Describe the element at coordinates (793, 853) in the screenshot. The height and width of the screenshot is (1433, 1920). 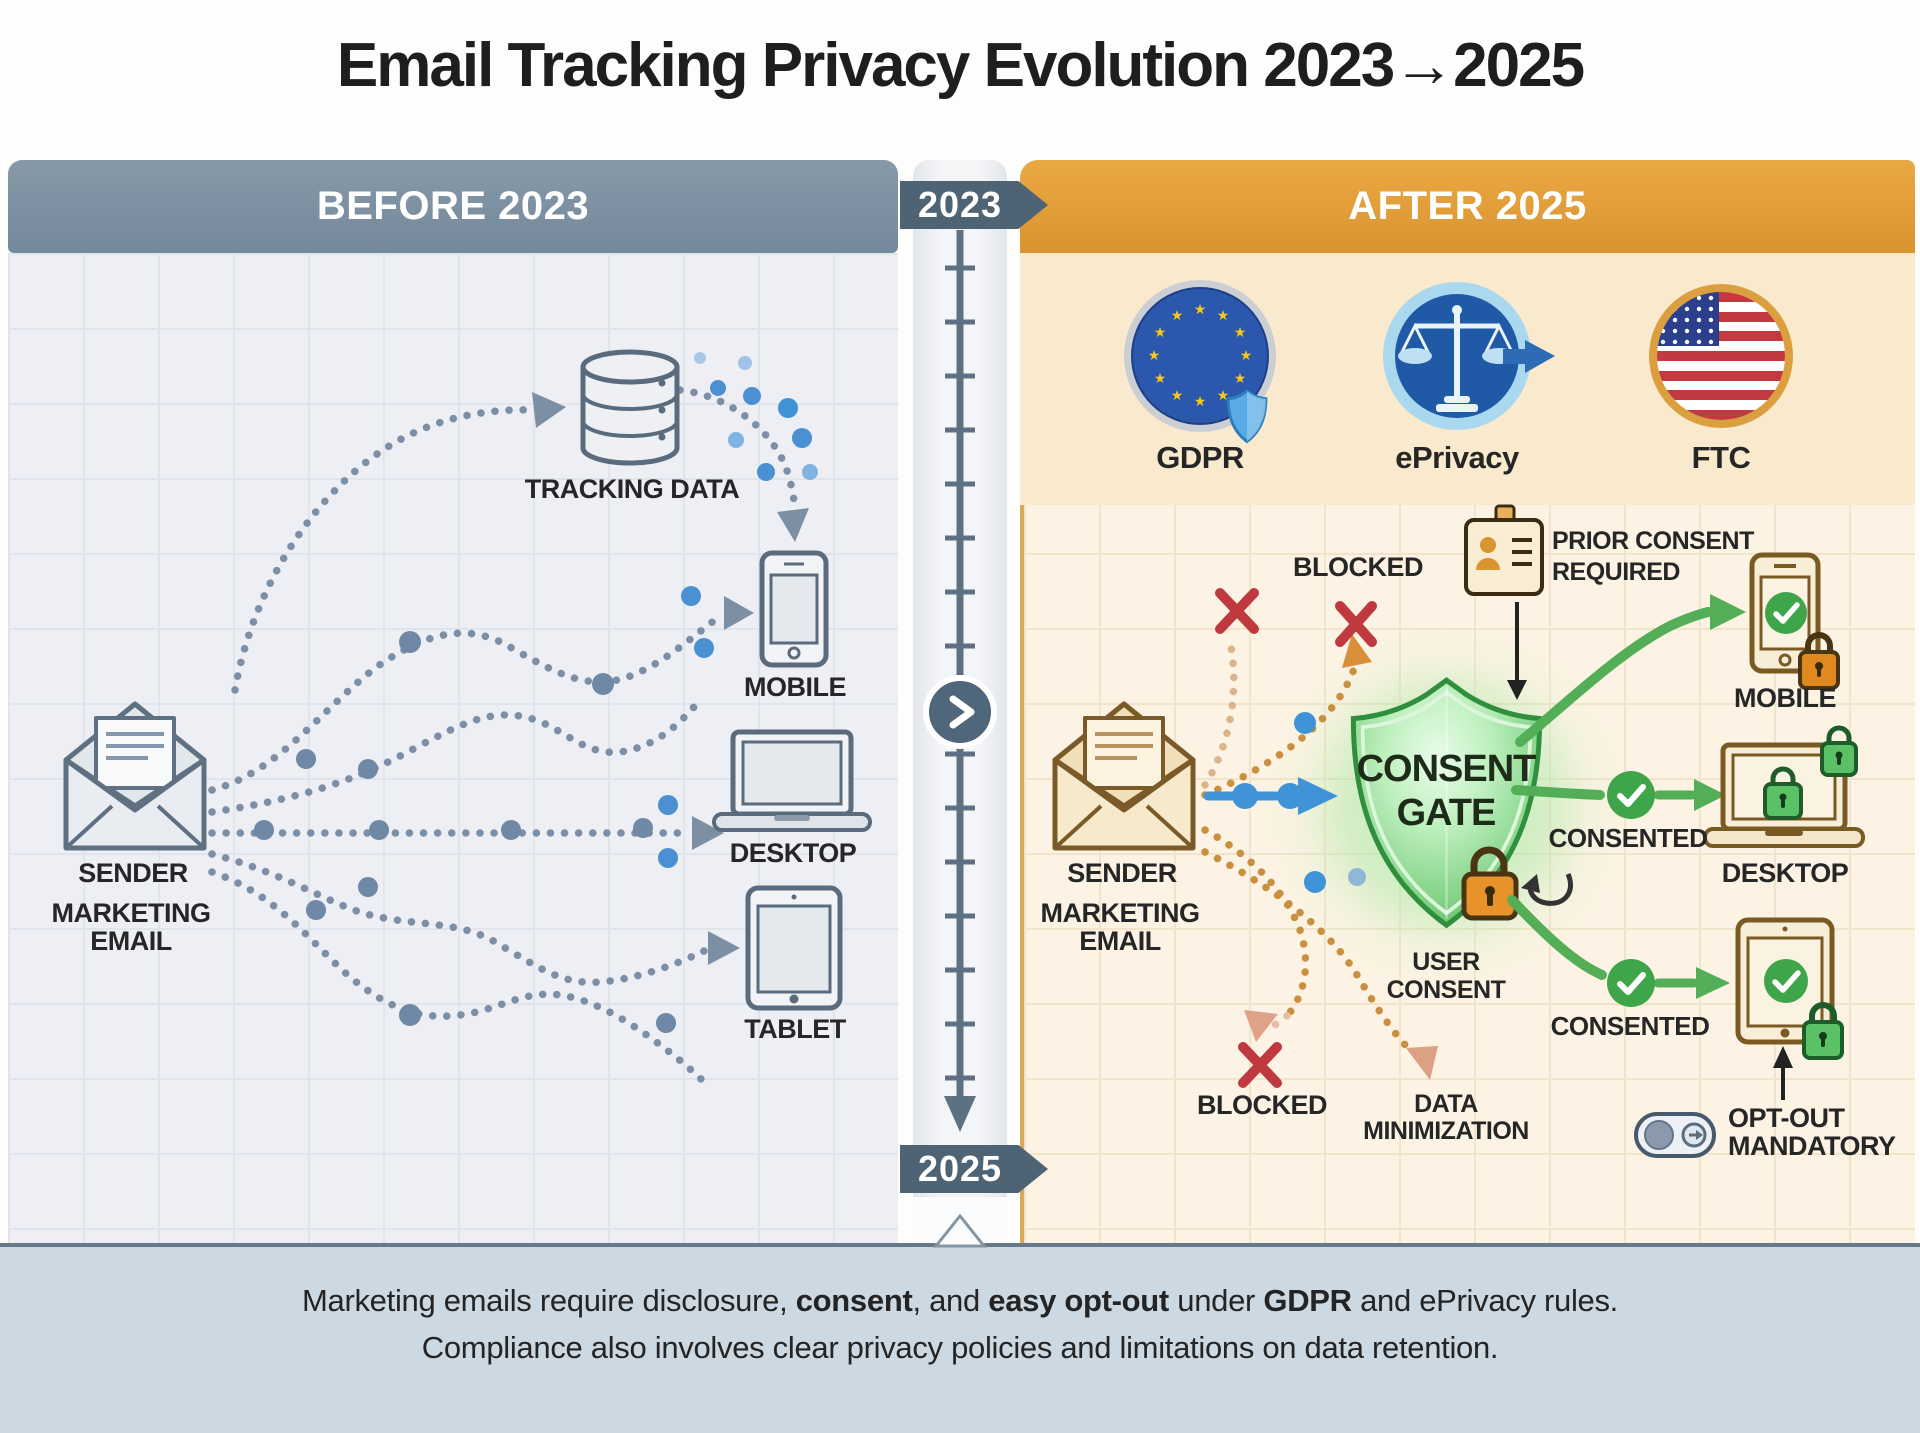
I see `before-desktop-label: DESKTOP` at that location.